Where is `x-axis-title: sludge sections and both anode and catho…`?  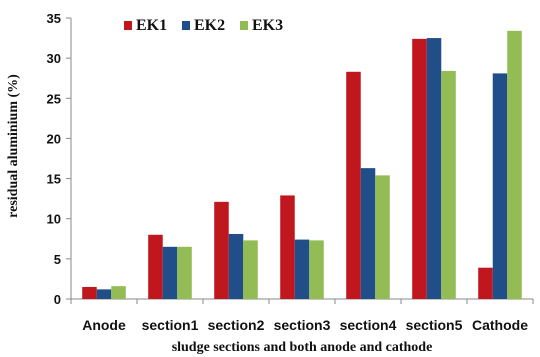
x-axis-title: sludge sections and both anode and catho… is located at coordinates (302, 347).